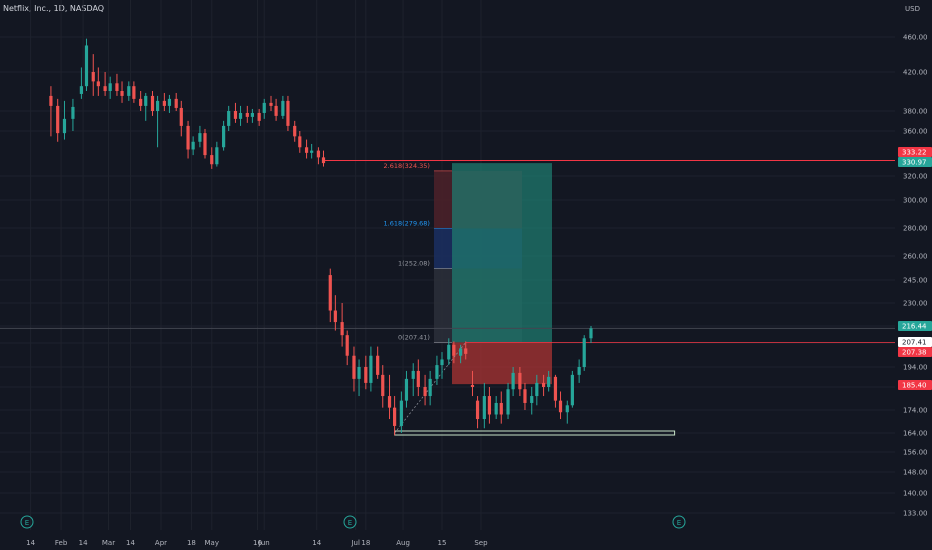 This screenshot has height=550, width=932. I want to click on x-tick-label: Apr, so click(161, 543).